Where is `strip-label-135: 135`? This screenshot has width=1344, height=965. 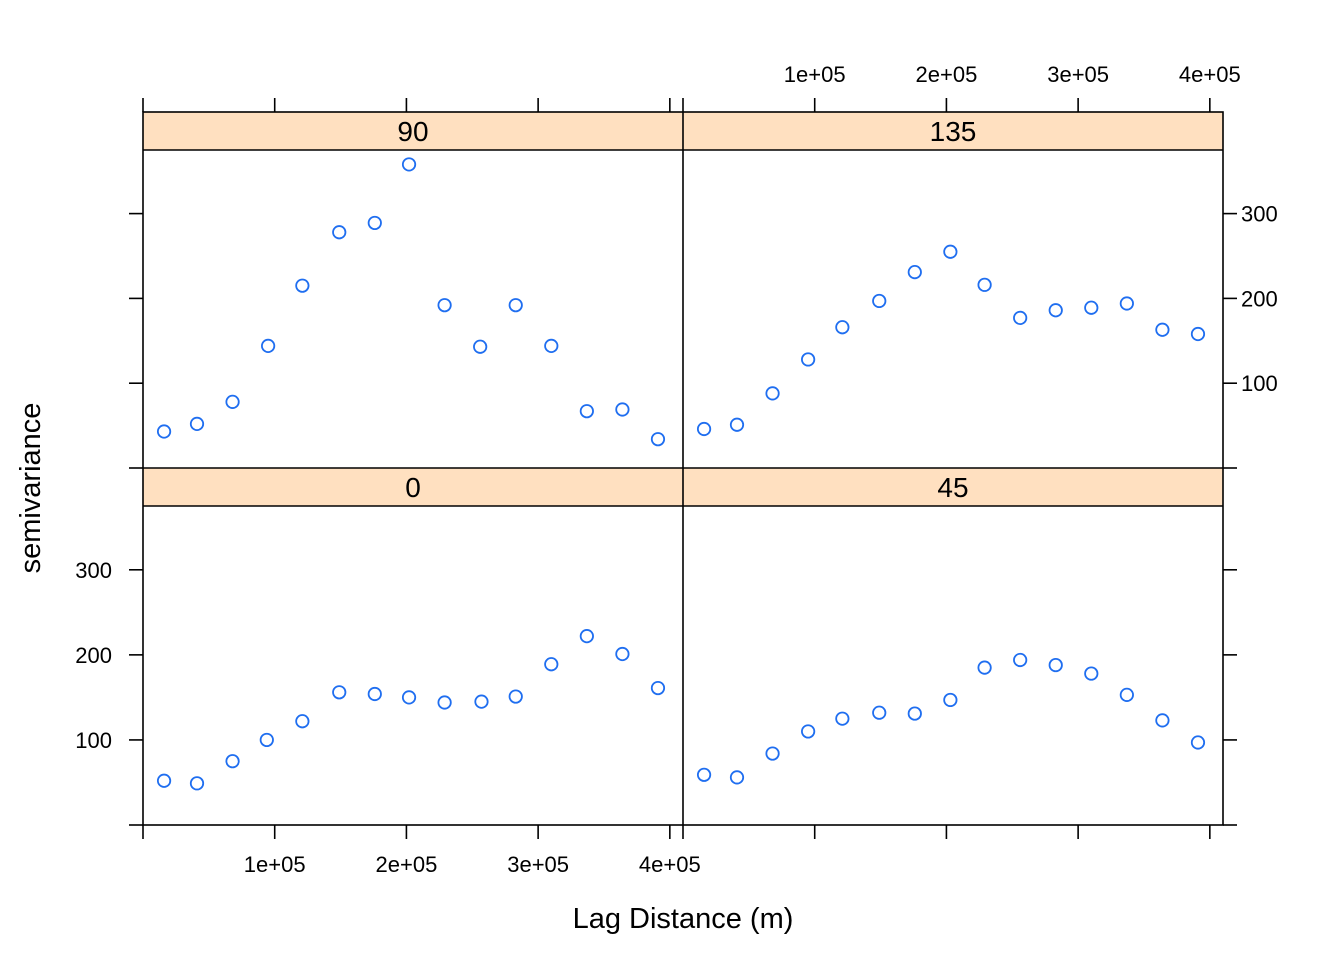
strip-label-135: 135 is located at coordinates (953, 131).